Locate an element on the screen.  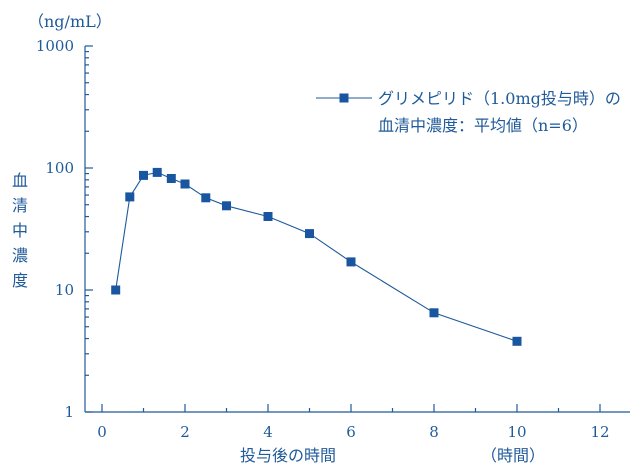
y-axis-label: 血清中濃度 is located at coordinates (20, 230).